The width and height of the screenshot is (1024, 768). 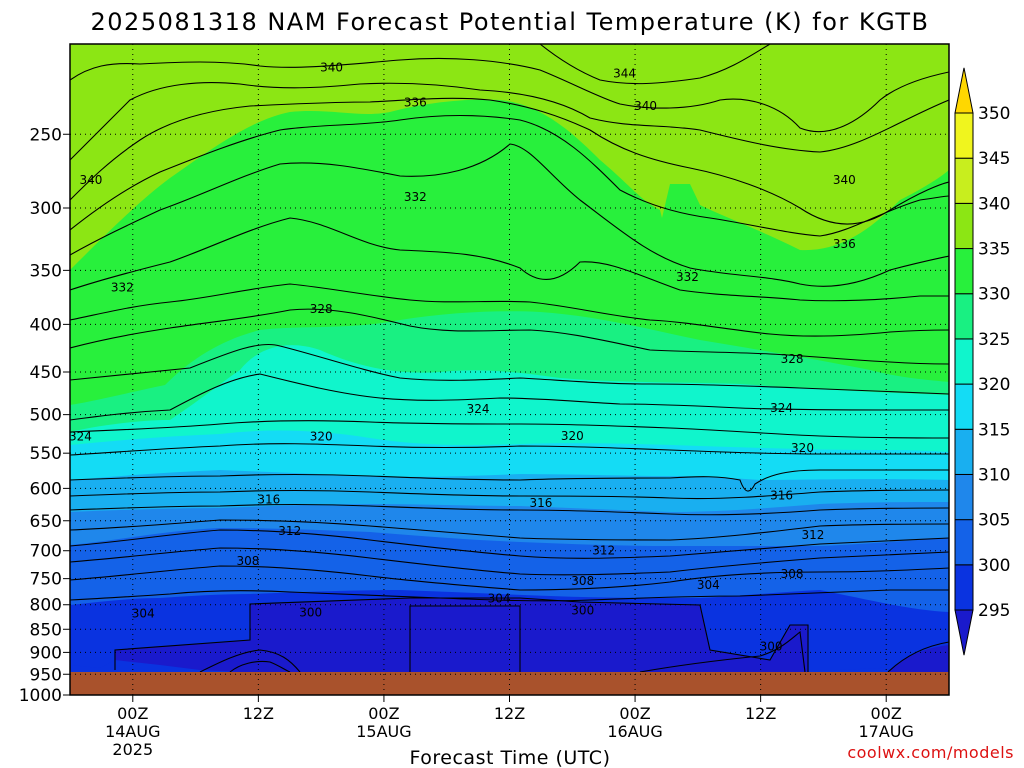 What do you see at coordinates (509, 429) in the screenshot?
I see `isentrope-320-a` at bounding box center [509, 429].